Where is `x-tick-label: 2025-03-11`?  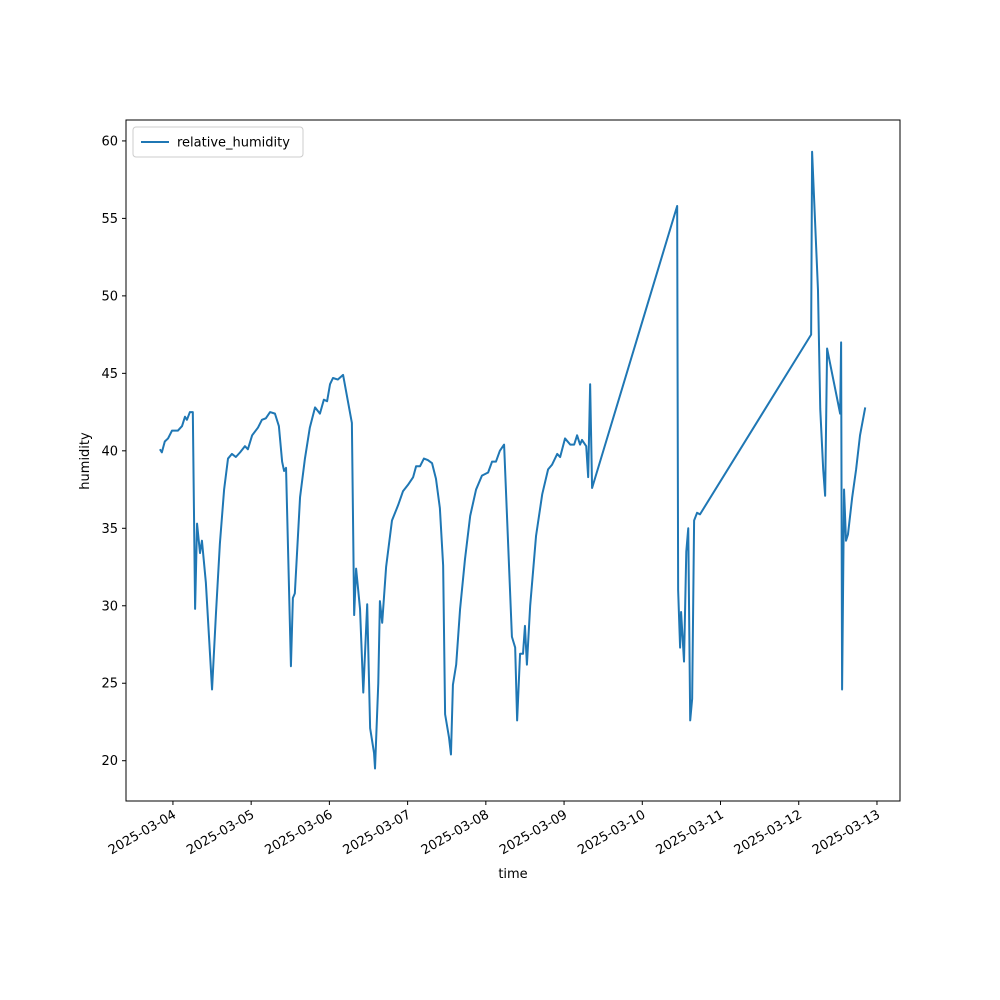 x-tick-label: 2025-03-11 is located at coordinates (690, 832).